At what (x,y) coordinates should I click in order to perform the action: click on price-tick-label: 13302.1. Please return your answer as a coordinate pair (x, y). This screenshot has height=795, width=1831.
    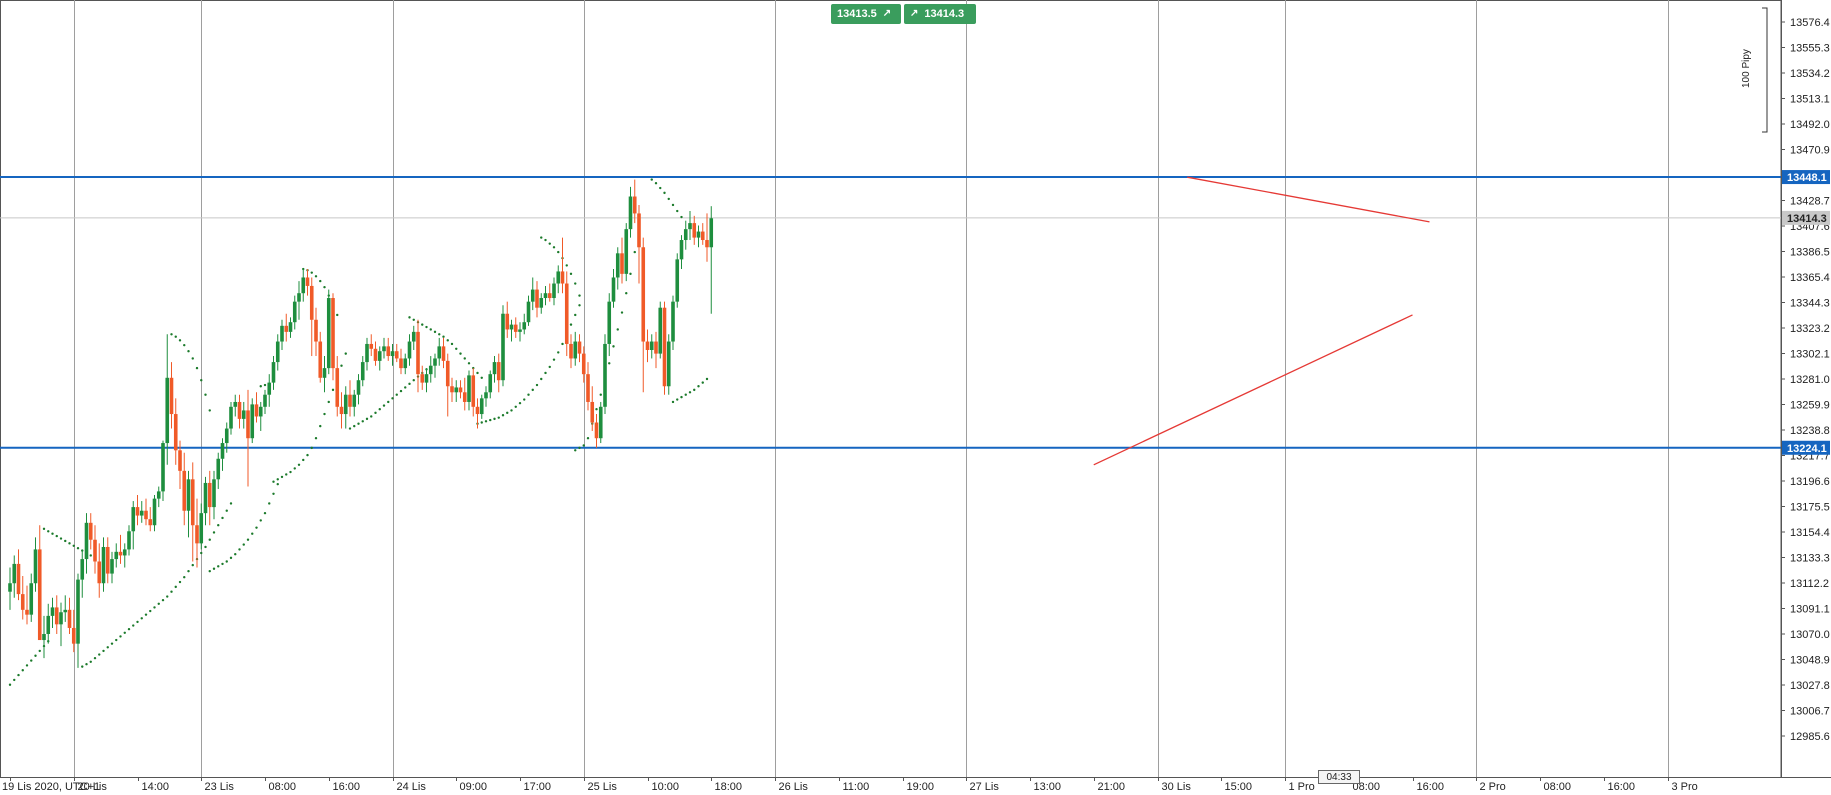
    Looking at the image, I should click on (1810, 355).